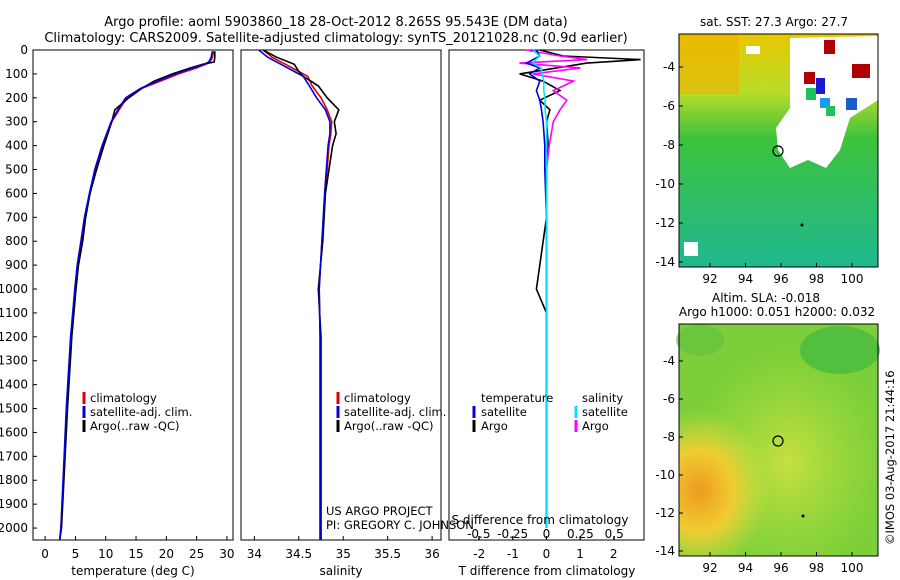 The image size is (900, 580). Describe the element at coordinates (602, 398) in the screenshot. I see `legend-salinity-head: salinity` at that location.